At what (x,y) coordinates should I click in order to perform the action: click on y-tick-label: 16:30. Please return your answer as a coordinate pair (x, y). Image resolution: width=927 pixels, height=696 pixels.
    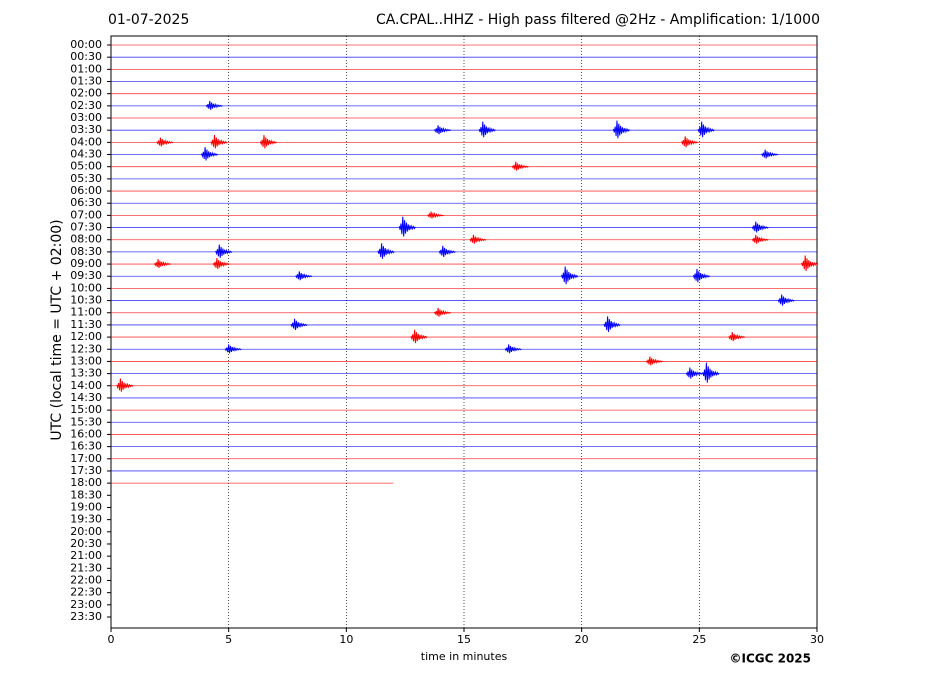
    Looking at the image, I should click on (86, 446).